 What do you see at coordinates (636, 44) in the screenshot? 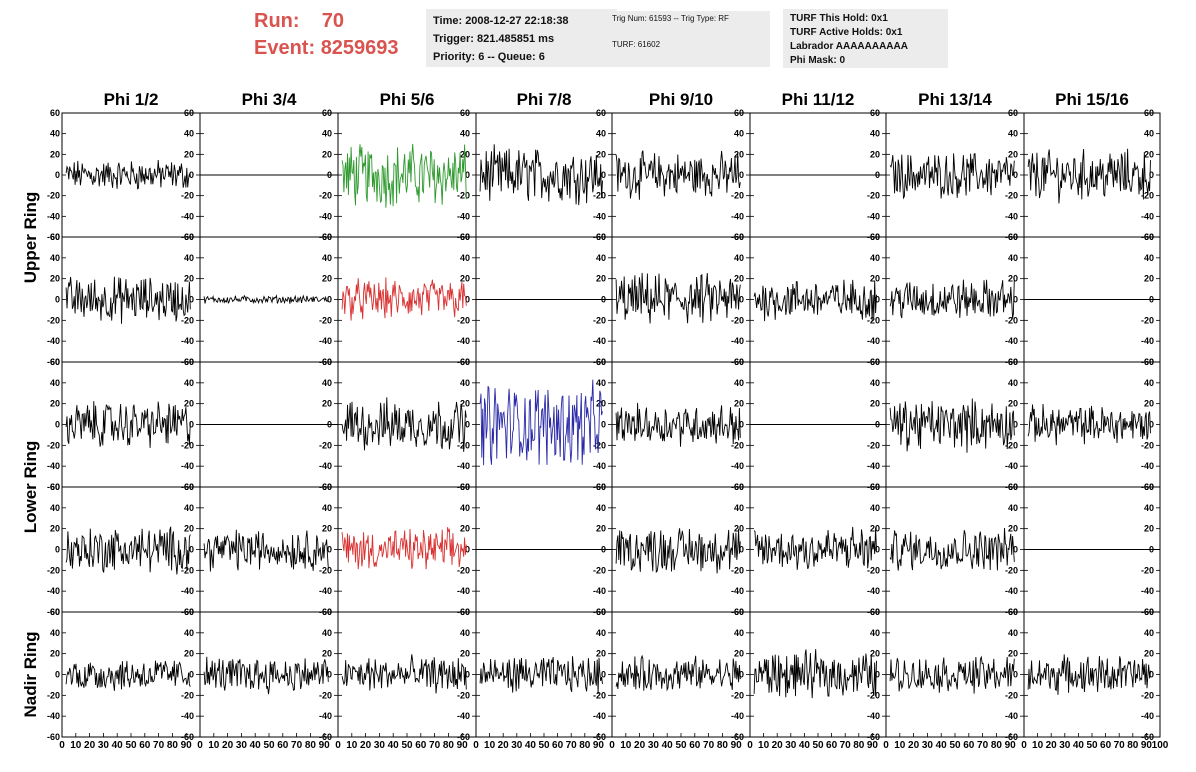
I see `turf-text: TURF: 61602` at bounding box center [636, 44].